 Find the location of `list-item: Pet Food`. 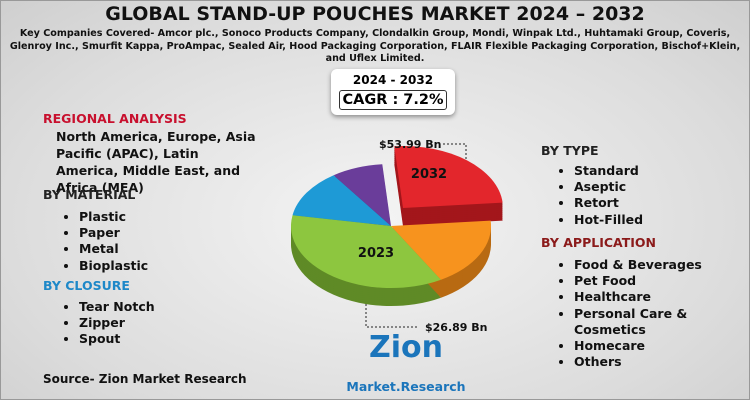

list-item: Pet Food is located at coordinates (654, 281).